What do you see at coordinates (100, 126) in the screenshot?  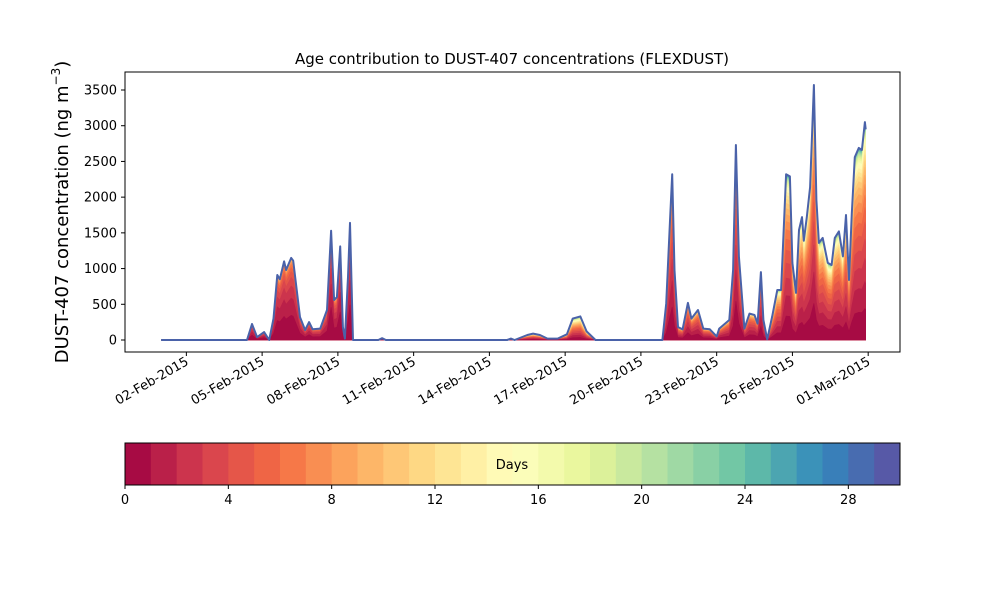 I see `y-tick-label: 3000` at bounding box center [100, 126].